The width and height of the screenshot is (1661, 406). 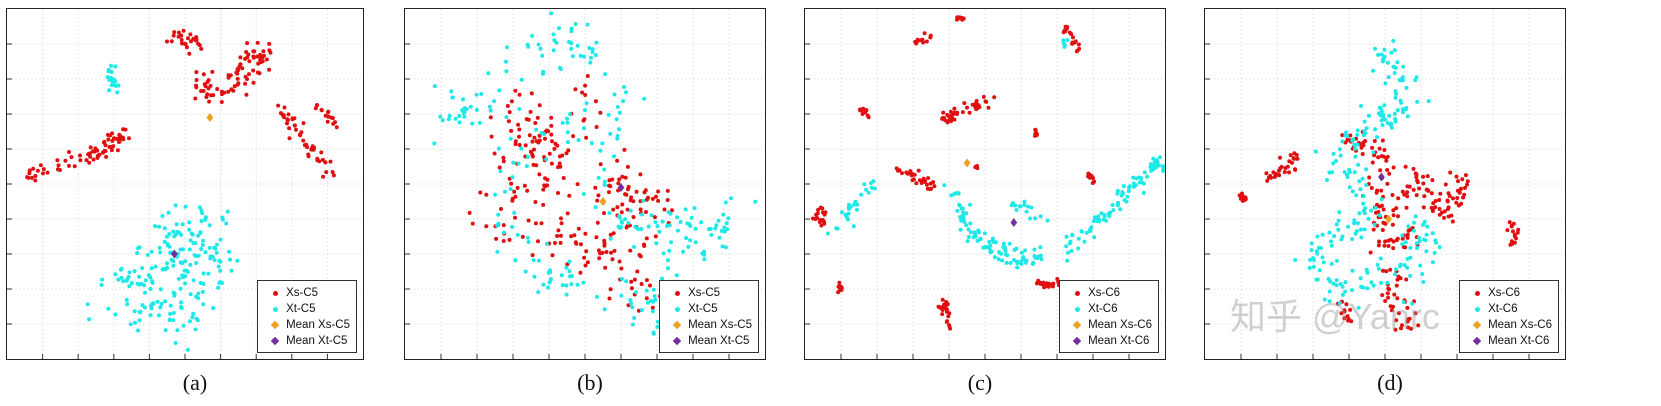 What do you see at coordinates (1109, 309) in the screenshot?
I see `legend-entry-xt: Xt-C6` at bounding box center [1109, 309].